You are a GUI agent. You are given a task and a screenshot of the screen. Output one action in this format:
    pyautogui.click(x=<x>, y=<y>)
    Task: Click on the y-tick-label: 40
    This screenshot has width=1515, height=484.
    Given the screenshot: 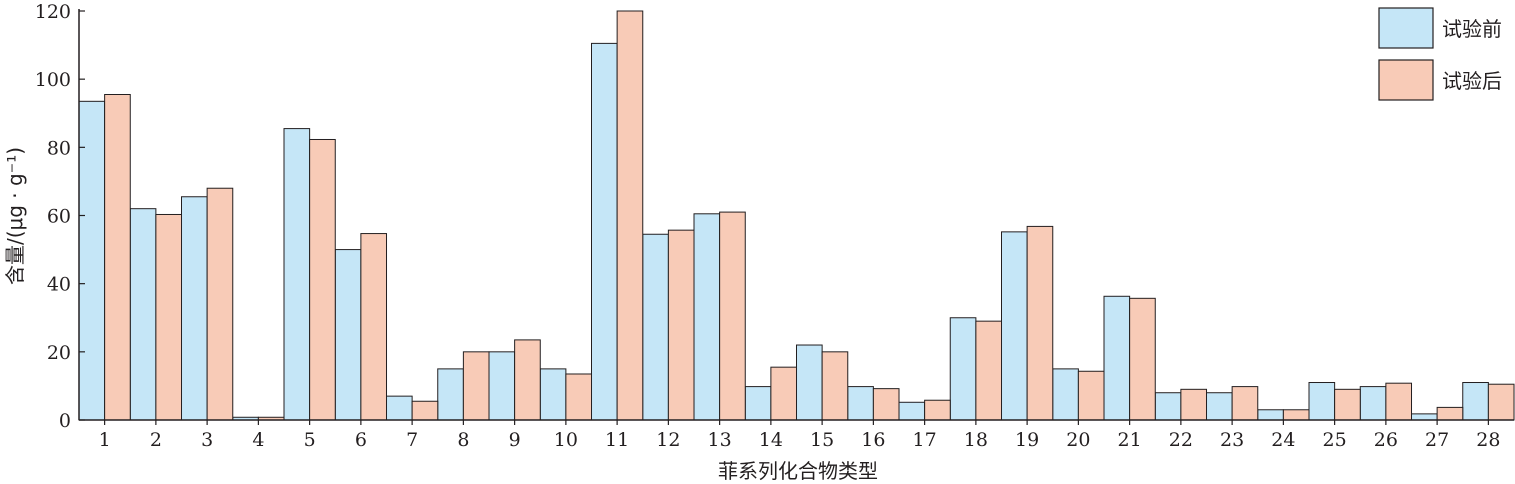 What is the action you would take?
    pyautogui.click(x=59, y=285)
    